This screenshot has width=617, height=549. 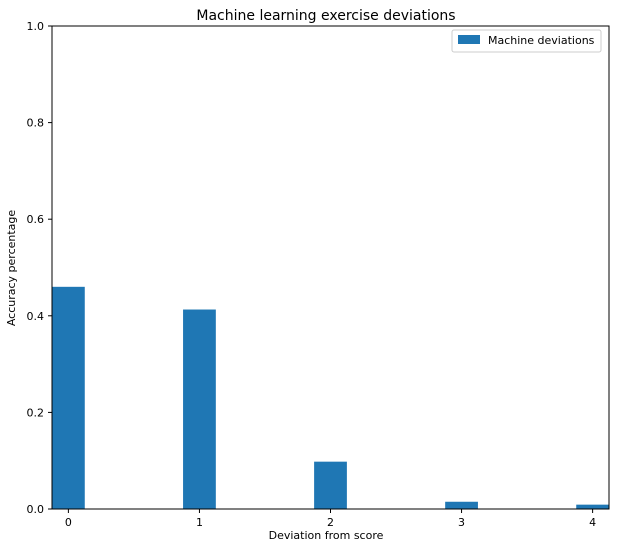 I want to click on y-tick-label: 0.8, so click(x=36, y=123).